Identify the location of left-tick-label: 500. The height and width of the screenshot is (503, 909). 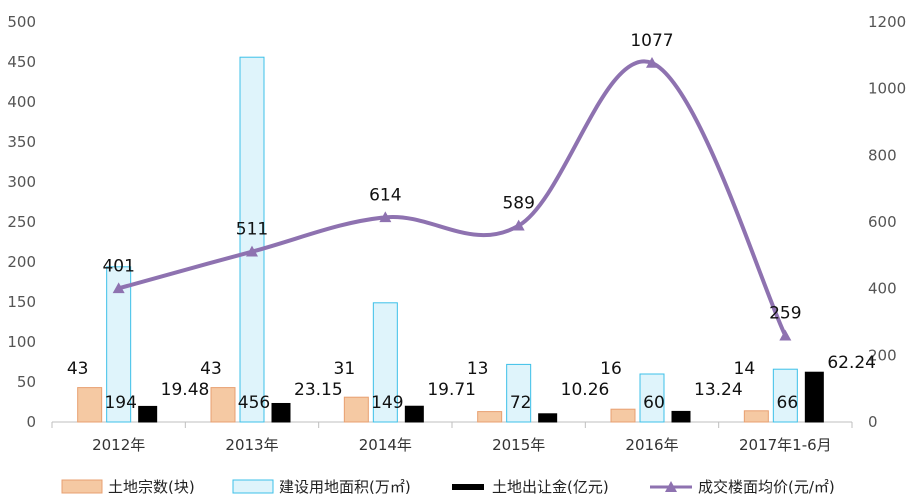
(21, 22).